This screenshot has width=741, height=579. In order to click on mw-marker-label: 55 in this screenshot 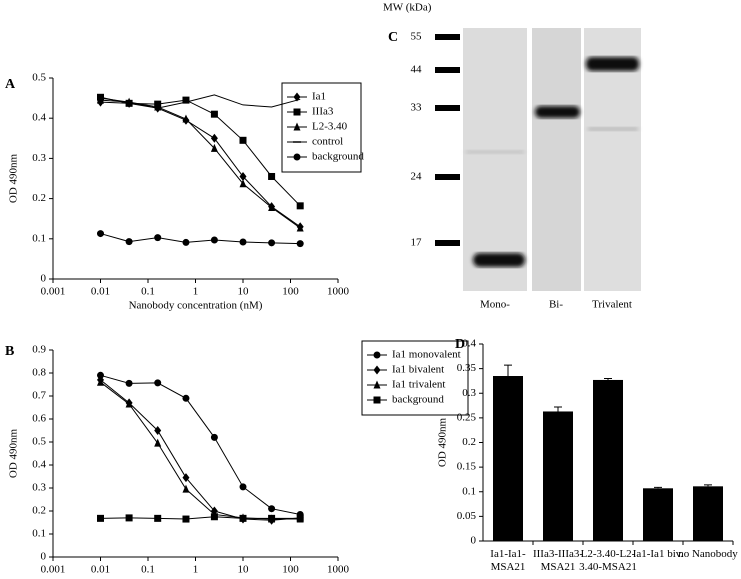, I will do `click(417, 37)`.